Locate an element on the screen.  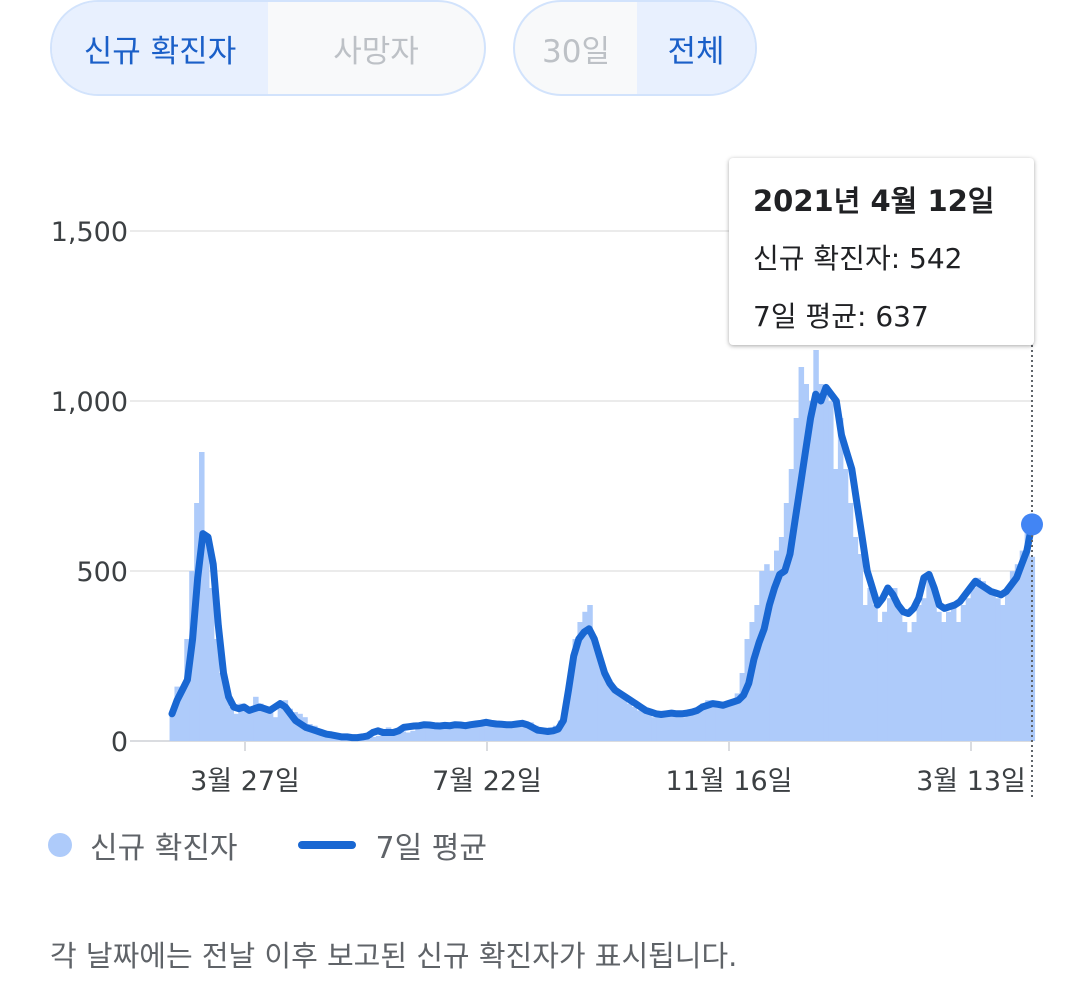
y-tick-label: 0 is located at coordinates (119, 742).